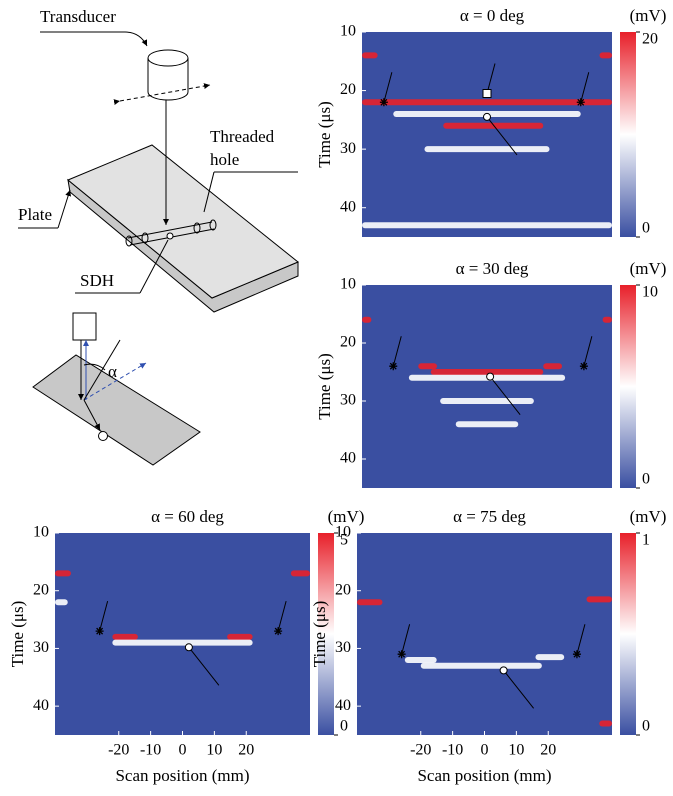 This screenshot has width=673, height=796. I want to click on colorbar-tick-label: 1, so click(646, 540).